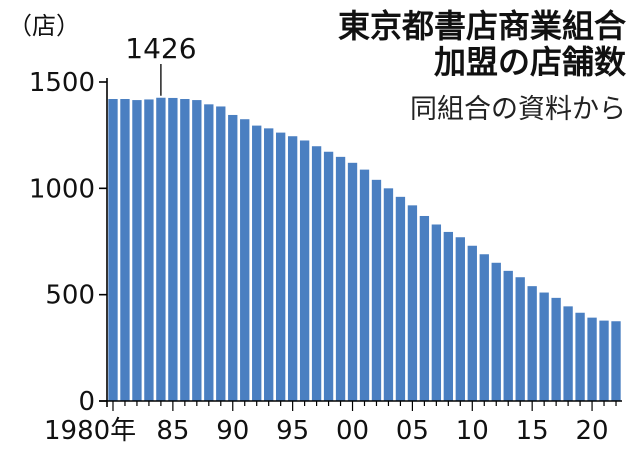 Image resolution: width=640 pixels, height=454 pixels. What do you see at coordinates (460, 319) in the screenshot?
I see `bar-2009` at bounding box center [460, 319].